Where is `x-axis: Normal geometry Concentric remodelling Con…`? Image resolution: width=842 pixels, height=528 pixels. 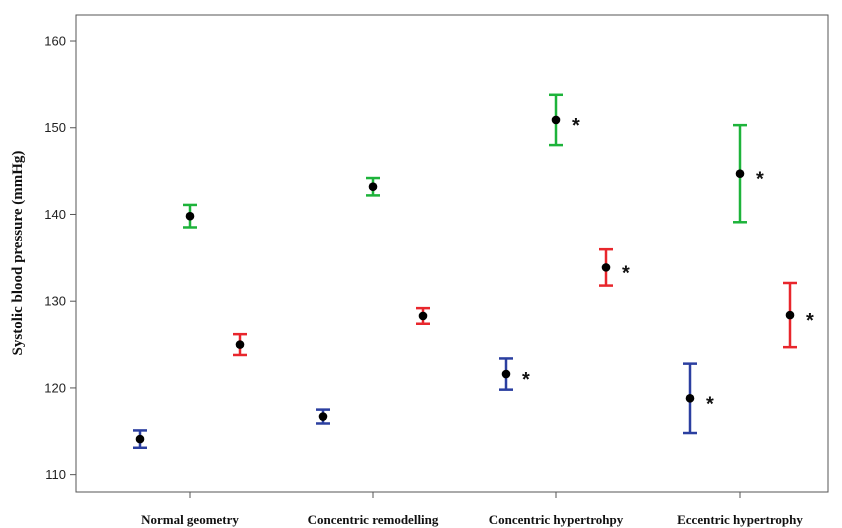
x-axis: Normal geometry Concentric remodelling Con… is located at coordinates (472, 509).